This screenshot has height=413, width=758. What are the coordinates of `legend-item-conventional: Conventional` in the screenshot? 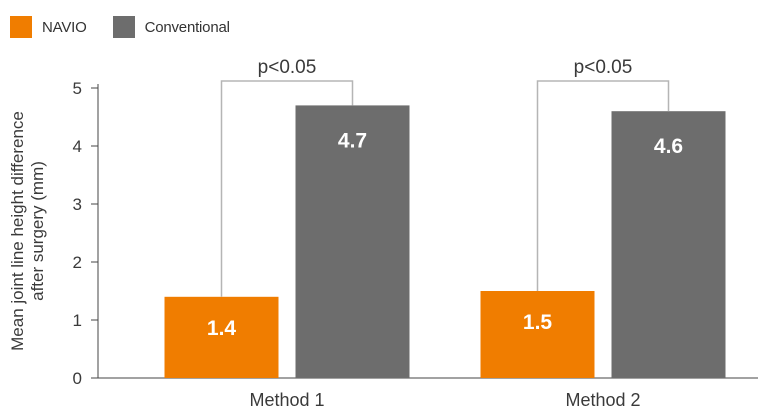 It's located at (171, 27).